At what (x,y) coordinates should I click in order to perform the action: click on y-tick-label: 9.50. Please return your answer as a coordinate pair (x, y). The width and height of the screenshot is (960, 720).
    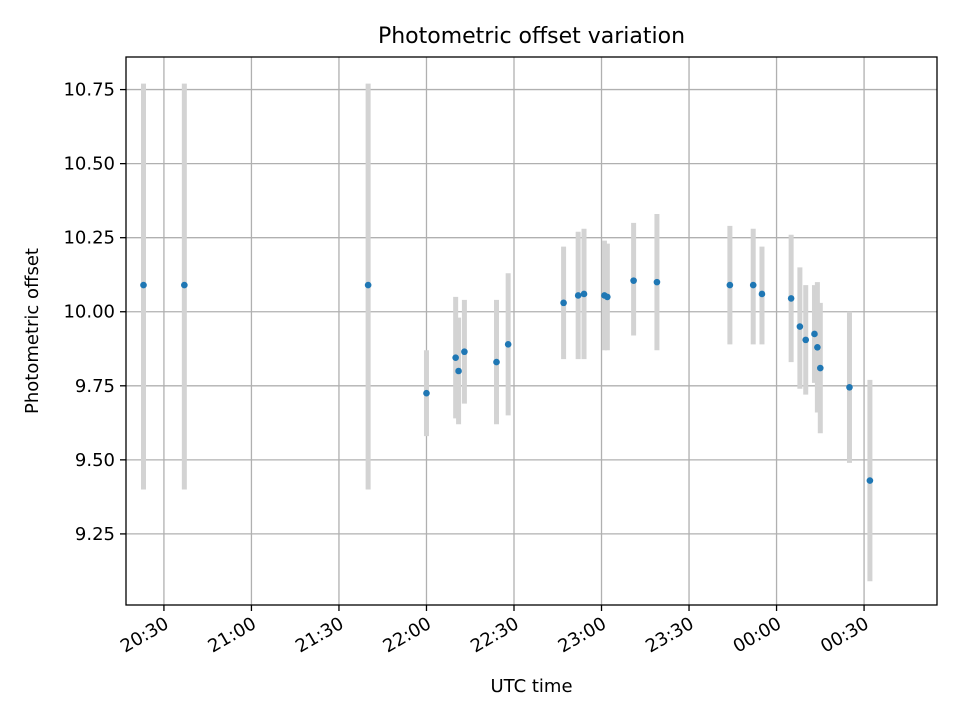
    Looking at the image, I should click on (95, 460).